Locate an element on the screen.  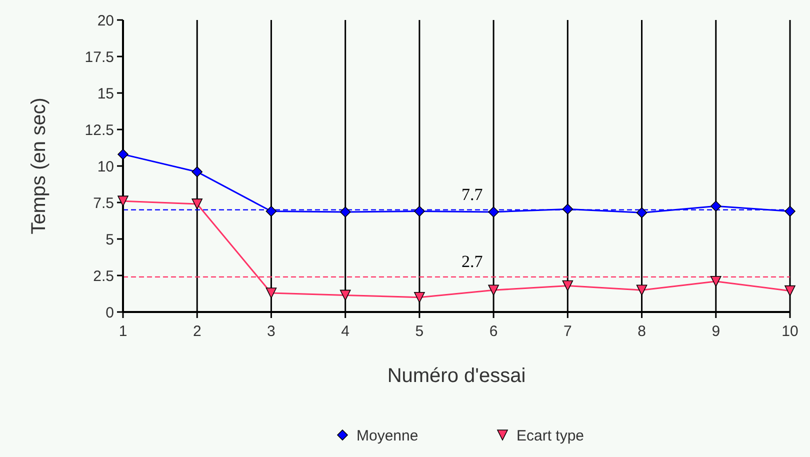
y-tick-label: 17.5 is located at coordinates (99, 57).